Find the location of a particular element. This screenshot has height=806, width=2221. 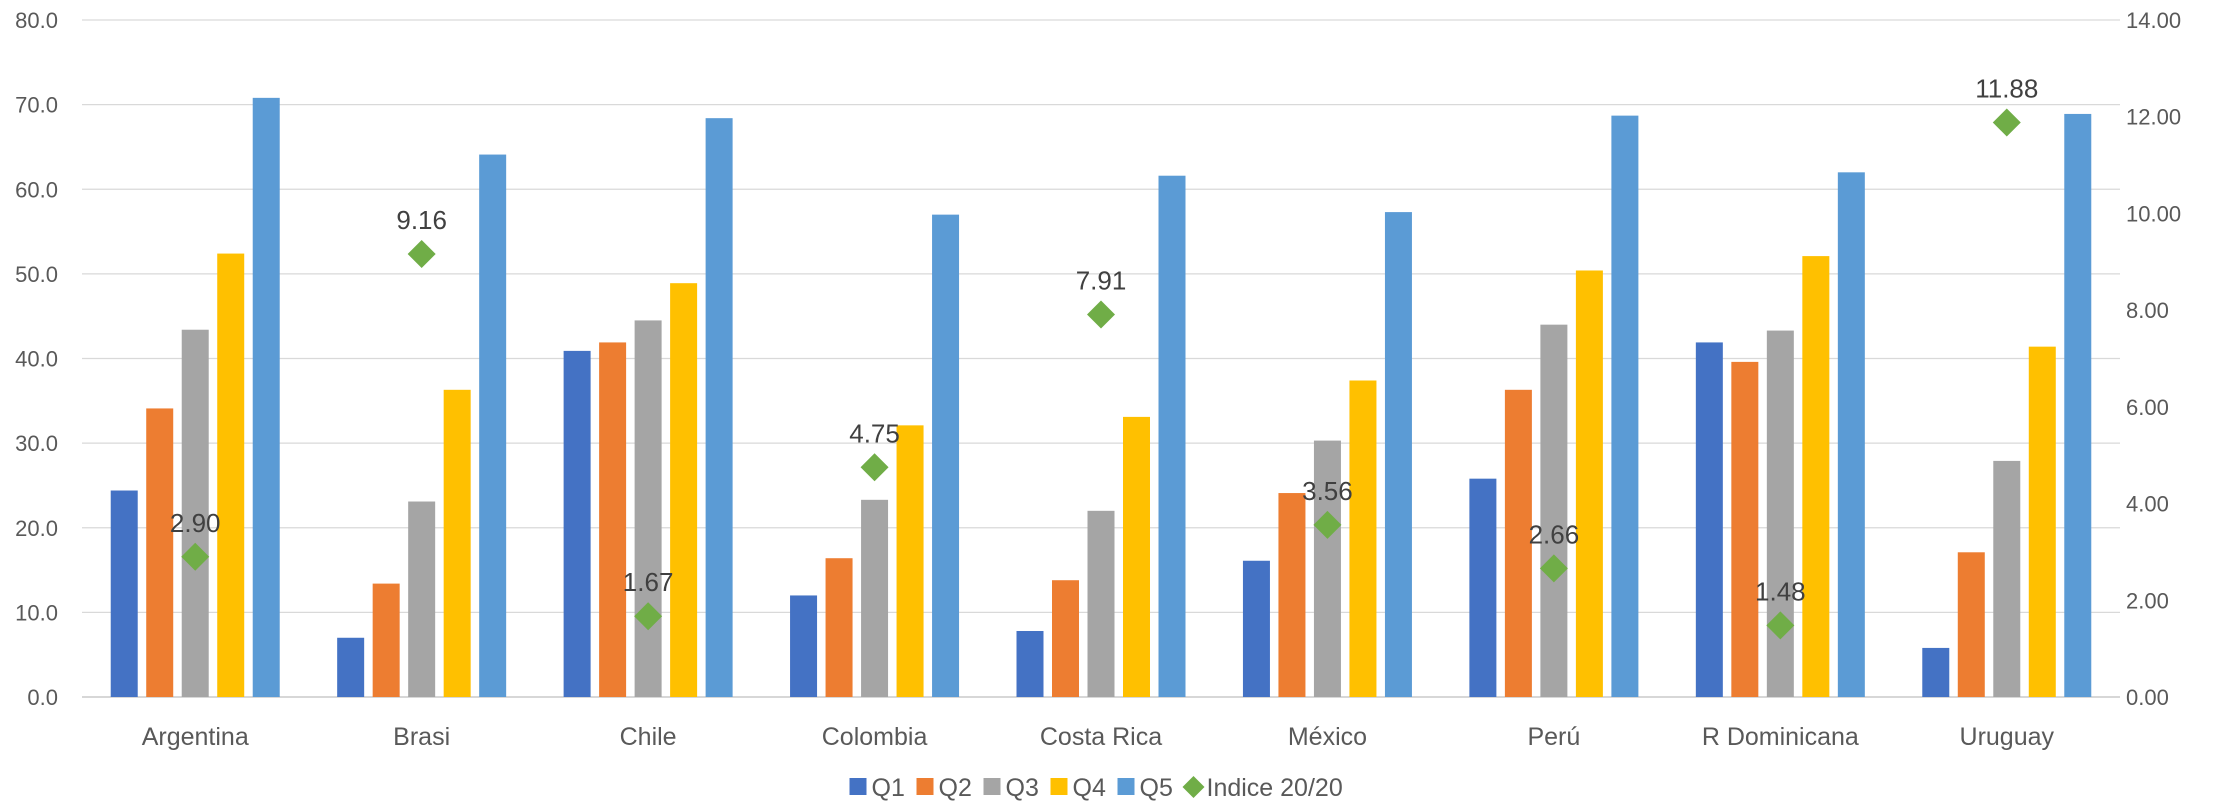

left-axis-tick-label: 10.0 is located at coordinates (36, 612).